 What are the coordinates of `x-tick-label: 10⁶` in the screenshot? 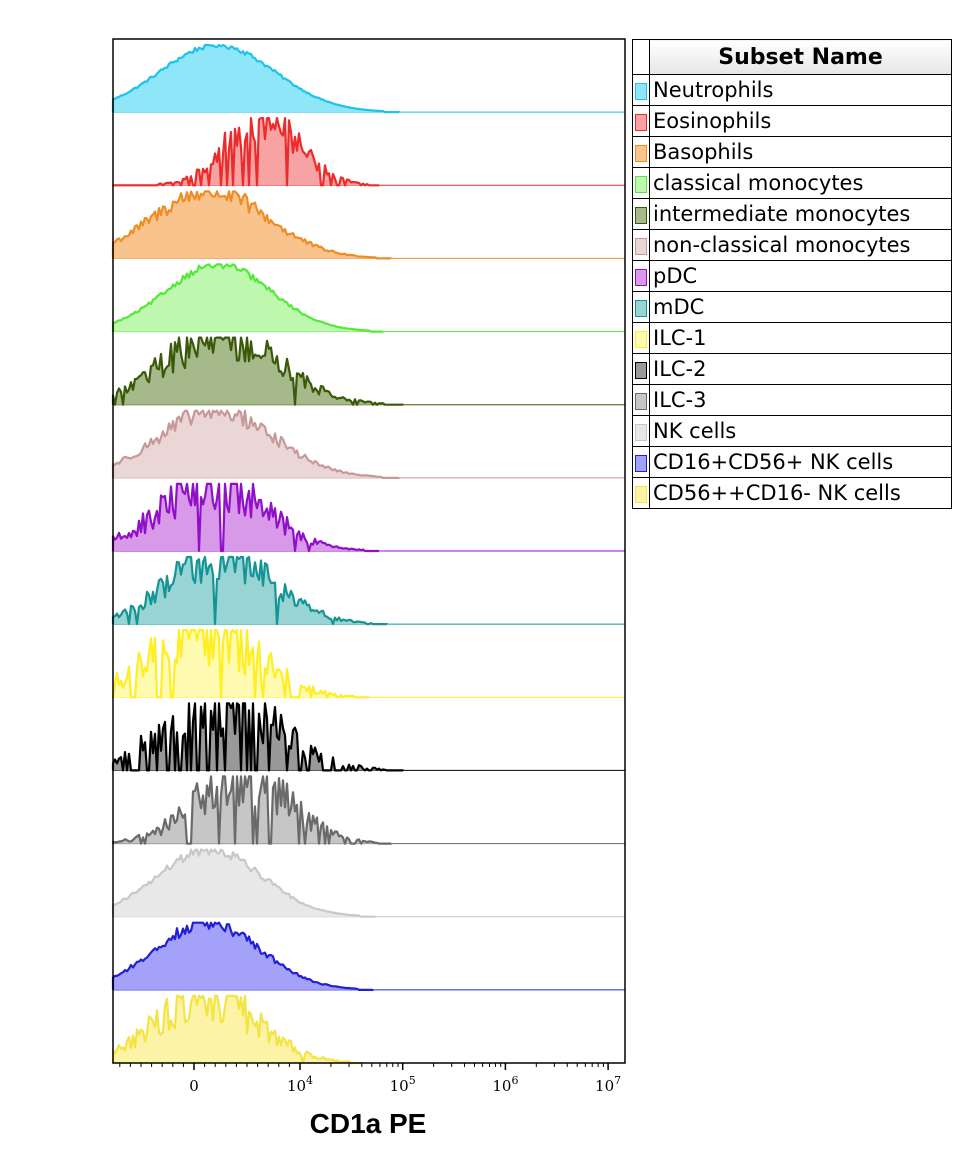 It's located at (505, 1084).